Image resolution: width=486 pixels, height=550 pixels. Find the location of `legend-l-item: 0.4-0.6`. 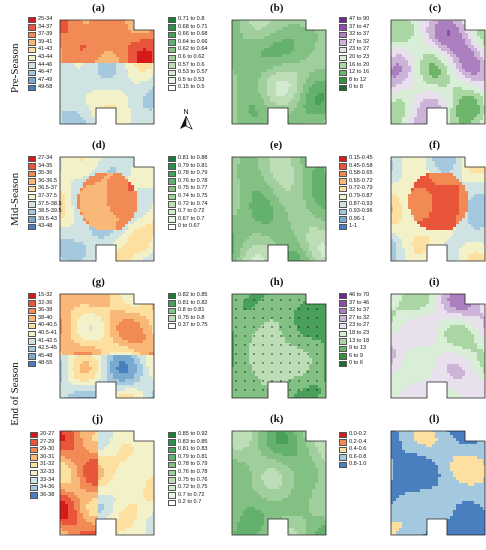

legend-l-item: 0.4-0.6 is located at coordinates (352, 450).